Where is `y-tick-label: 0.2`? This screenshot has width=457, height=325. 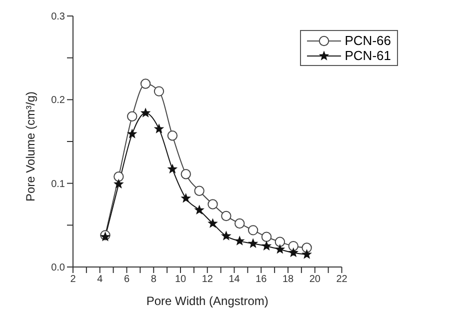
y-tick-label: 0.2 is located at coordinates (58, 100).